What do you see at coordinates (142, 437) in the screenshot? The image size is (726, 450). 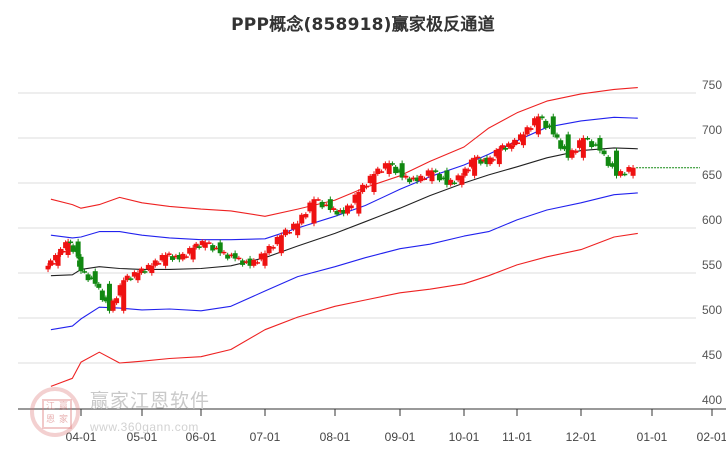 I see `x-tick-label: 05-01` at bounding box center [142, 437].